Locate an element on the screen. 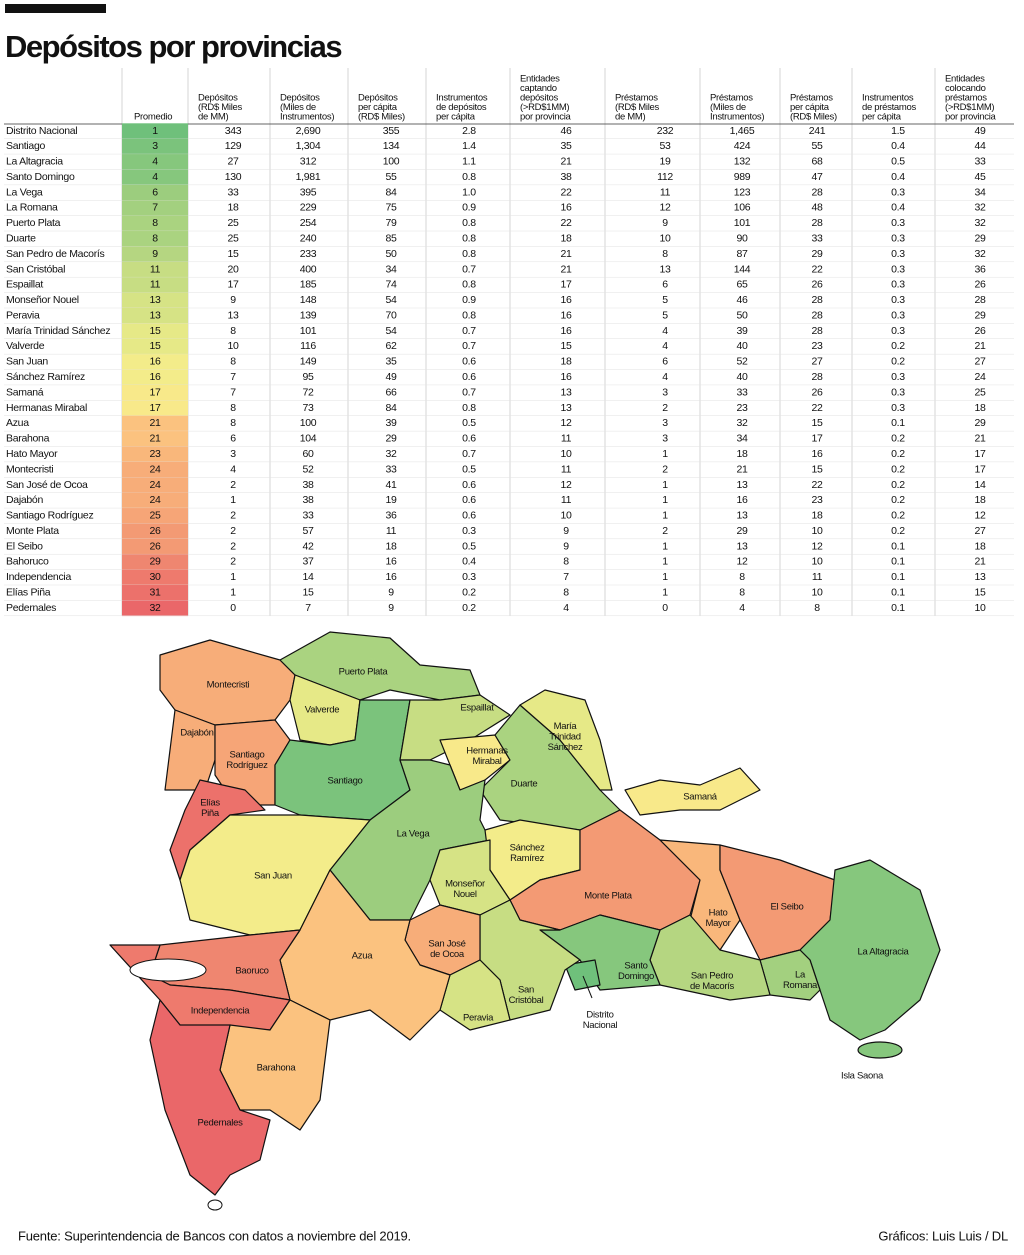 The image size is (1024, 1255). table-cell: 1.0 is located at coordinates (469, 192).